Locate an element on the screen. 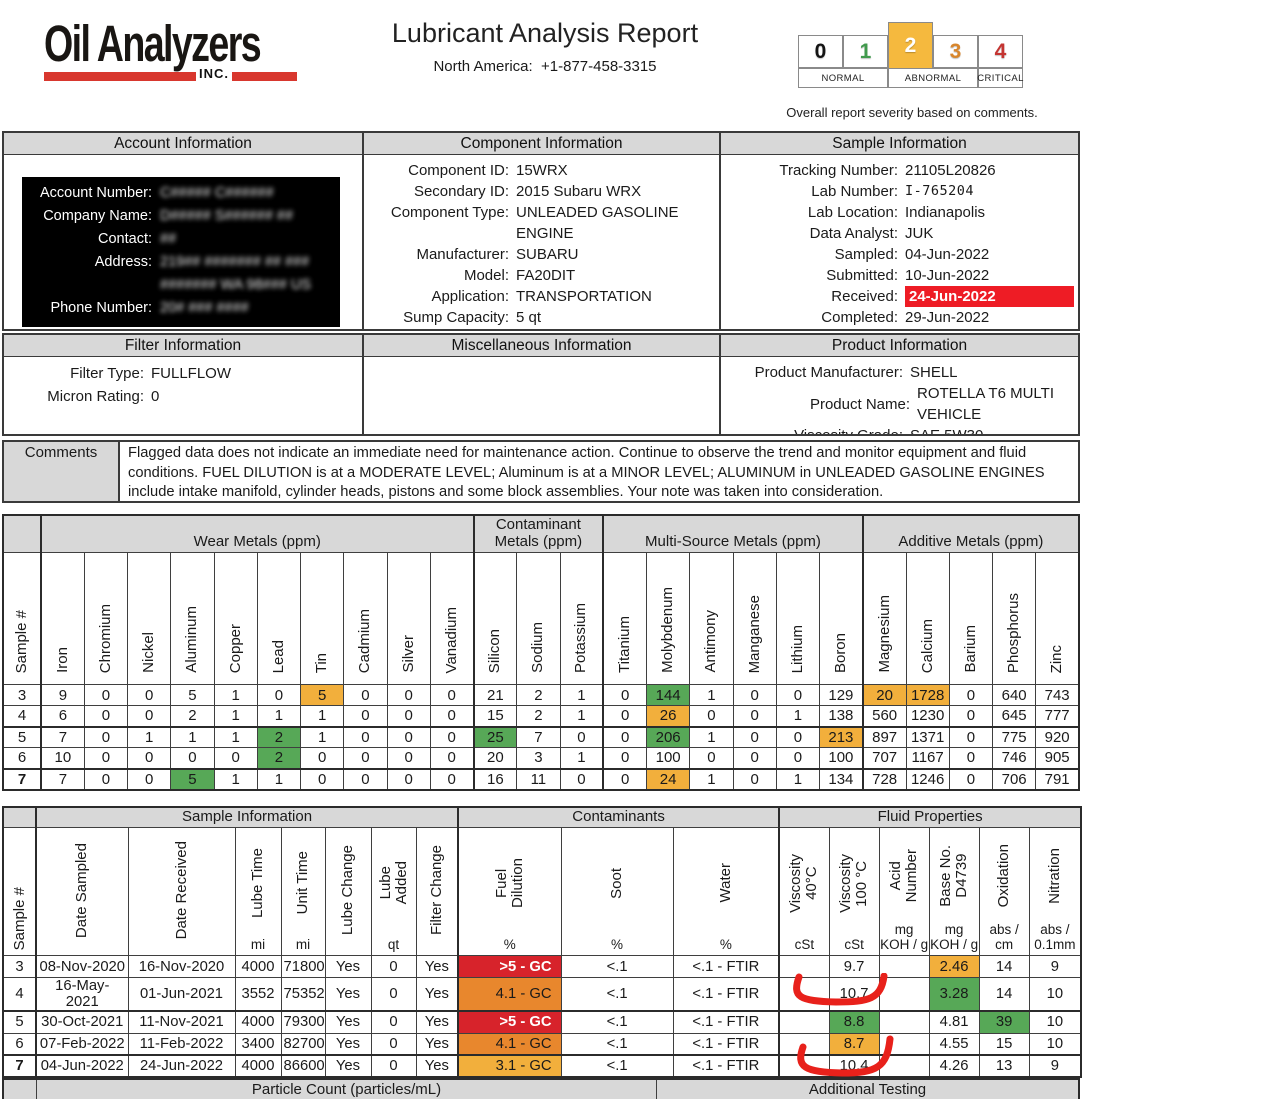 Image resolution: width=1280 pixels, height=1099 pixels. sample-number-cell: 7 is located at coordinates (22, 778).